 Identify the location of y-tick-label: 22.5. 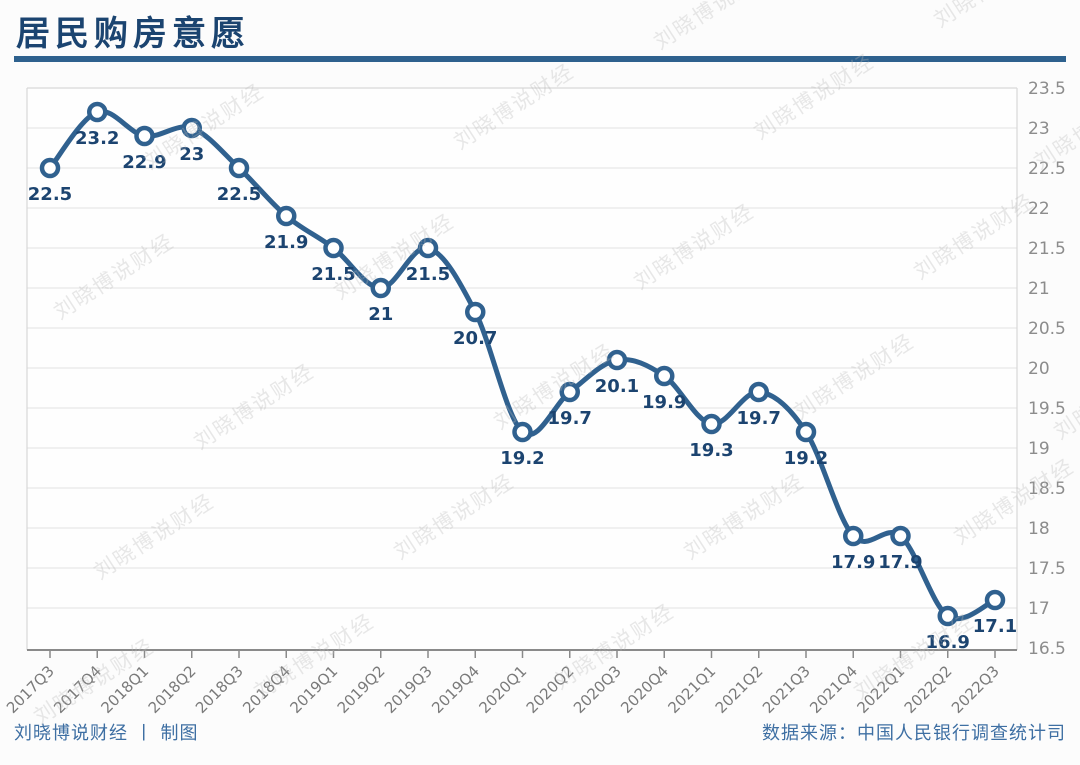
(1047, 169).